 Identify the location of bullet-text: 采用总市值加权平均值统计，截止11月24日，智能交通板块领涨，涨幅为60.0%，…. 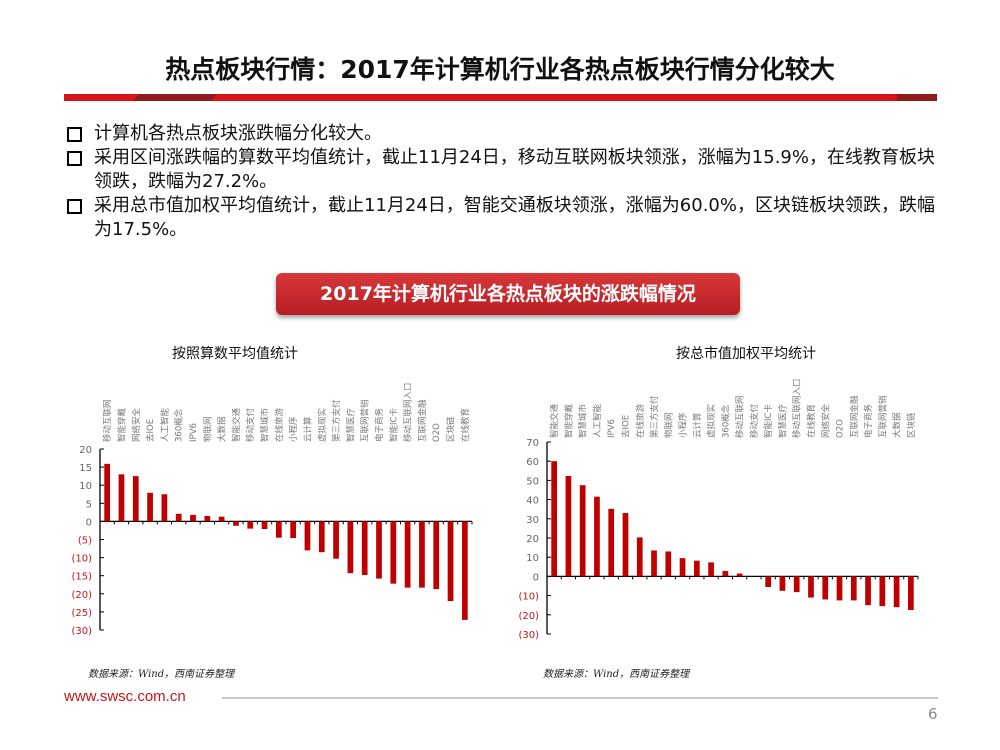
(514, 217).